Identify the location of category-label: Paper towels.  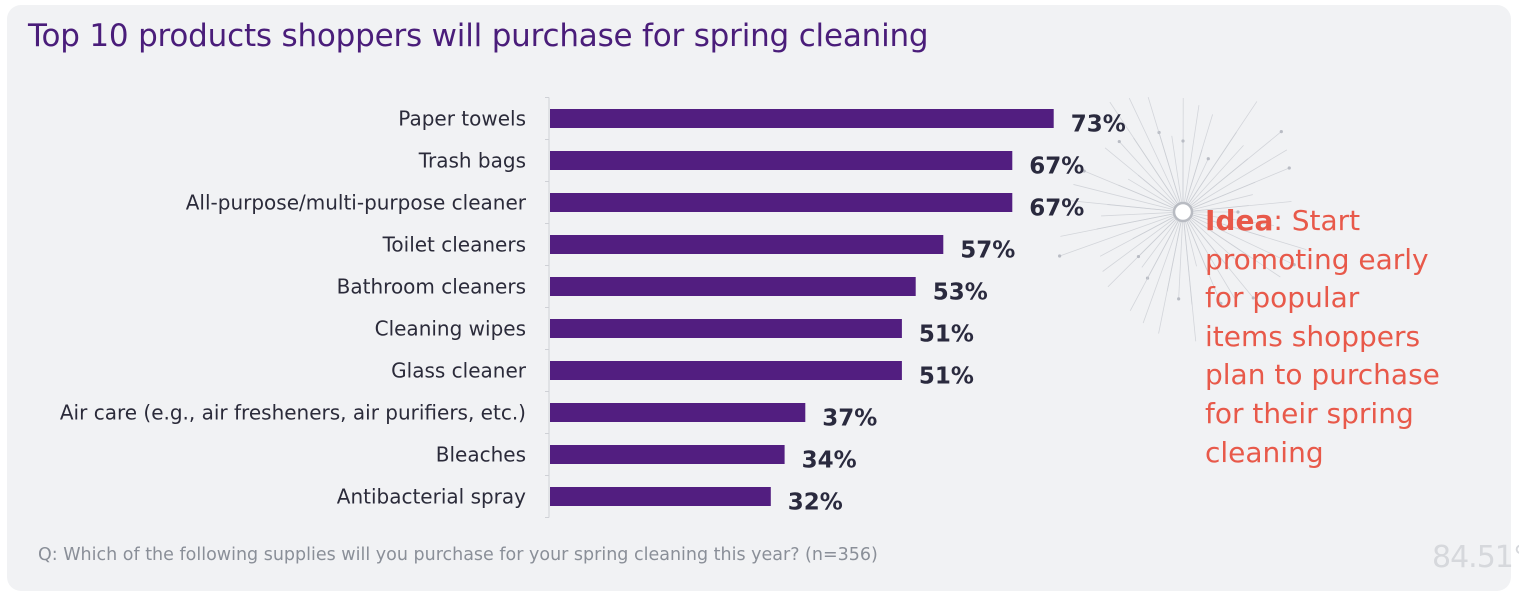
(462, 119).